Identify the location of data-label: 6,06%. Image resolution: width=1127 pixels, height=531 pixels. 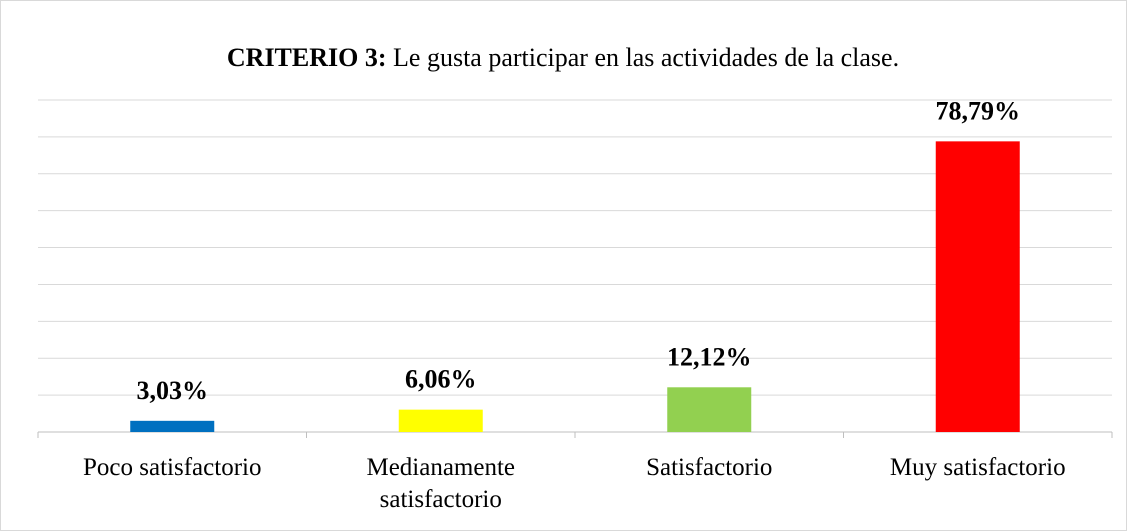
(441, 379).